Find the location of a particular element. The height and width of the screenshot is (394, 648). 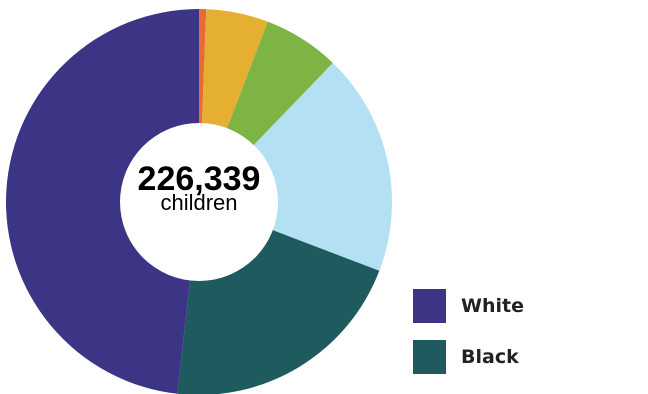

legend-swatch-black is located at coordinates (429, 357).